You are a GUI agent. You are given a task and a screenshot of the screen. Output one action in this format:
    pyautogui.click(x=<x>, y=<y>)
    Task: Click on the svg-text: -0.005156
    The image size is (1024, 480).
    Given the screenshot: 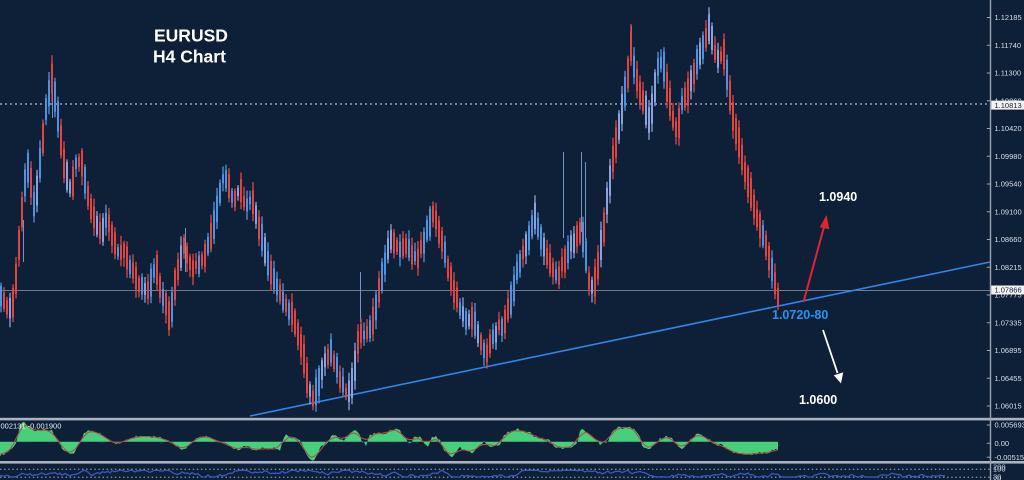 What is the action you would take?
    pyautogui.click(x=1009, y=457)
    